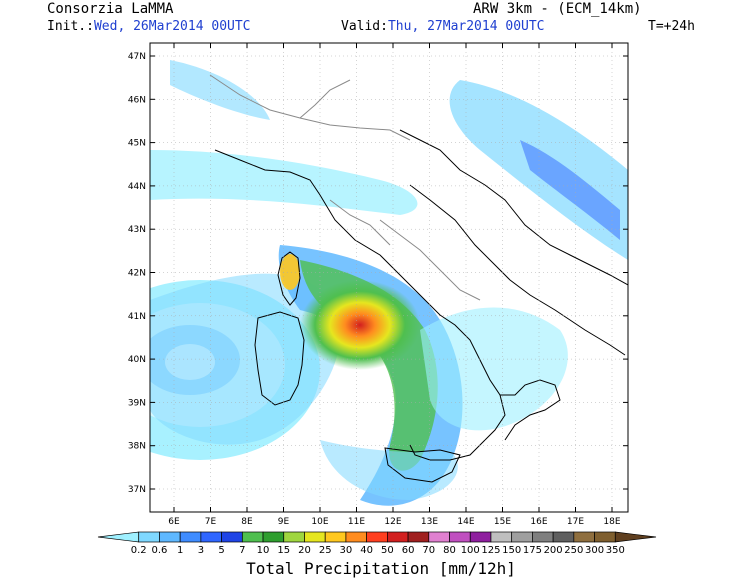 The height and width of the screenshot is (580, 751). Describe the element at coordinates (532, 550) in the screenshot. I see `colorbar-level-label: 175` at that location.